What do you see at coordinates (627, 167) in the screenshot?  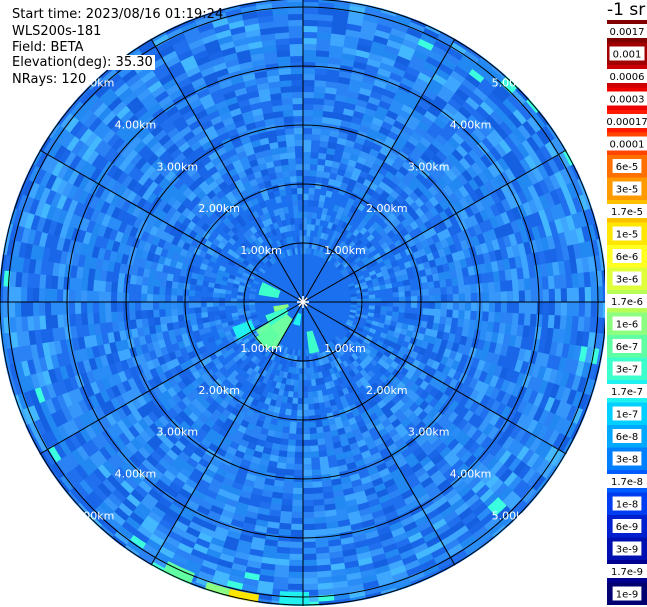 I see `colorbar-tick-label: 6e-5` at bounding box center [627, 167].